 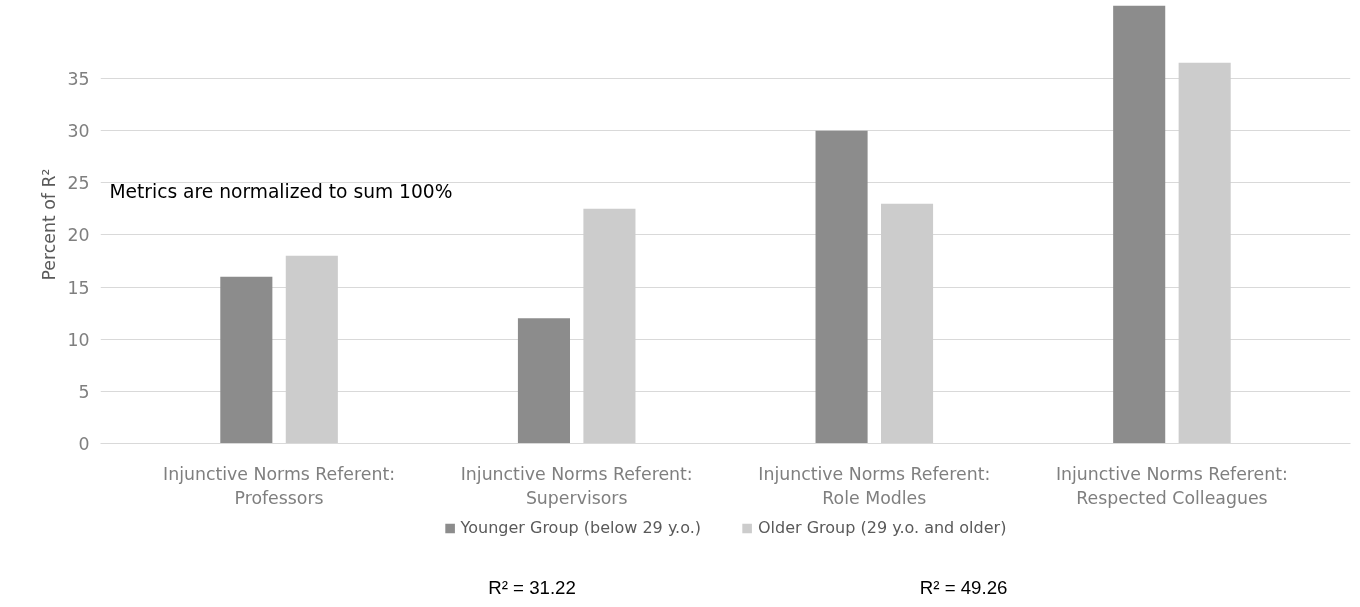 I want to click on y-tick-label: 30, so click(x=78, y=131).